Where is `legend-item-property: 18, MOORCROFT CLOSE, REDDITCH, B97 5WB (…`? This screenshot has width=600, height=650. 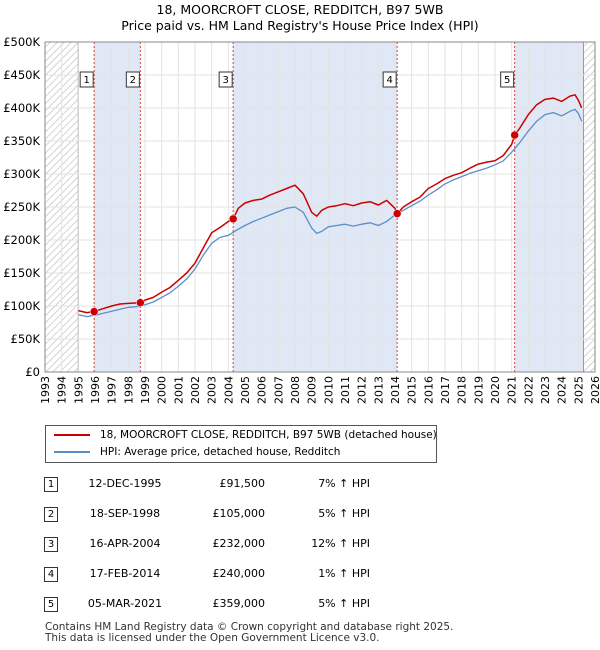
legend-item-property: 18, MOORCROFT CLOSE, REDDITCH, B97 5WB (… is located at coordinates (245, 435).